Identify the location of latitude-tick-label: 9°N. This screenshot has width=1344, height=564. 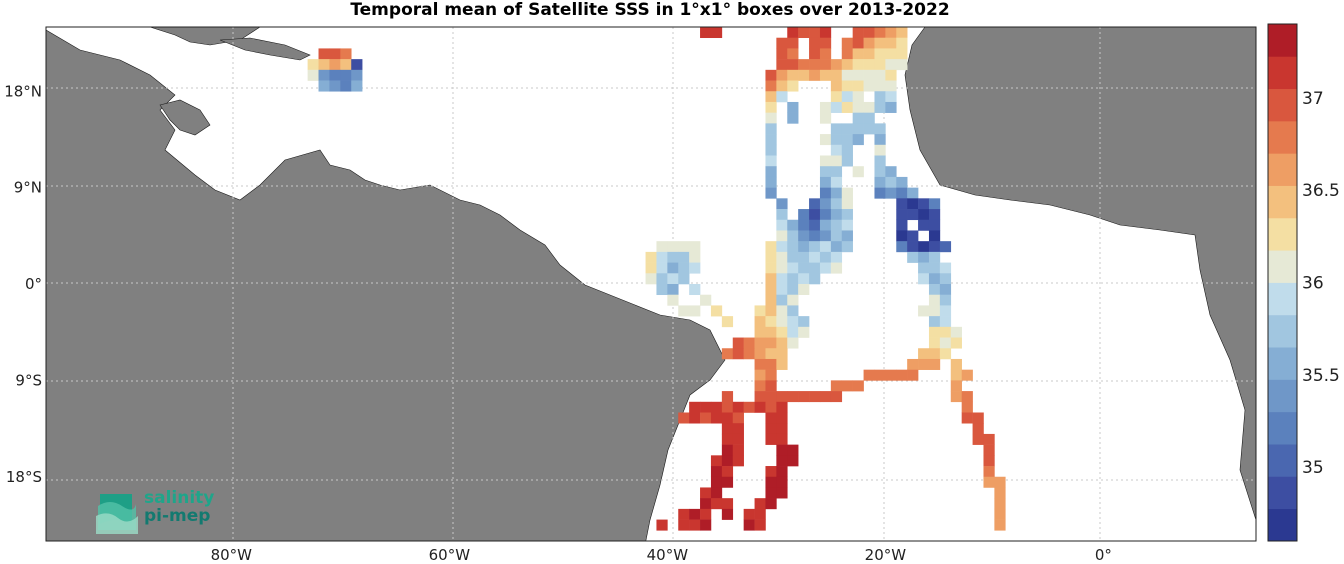
(28, 188).